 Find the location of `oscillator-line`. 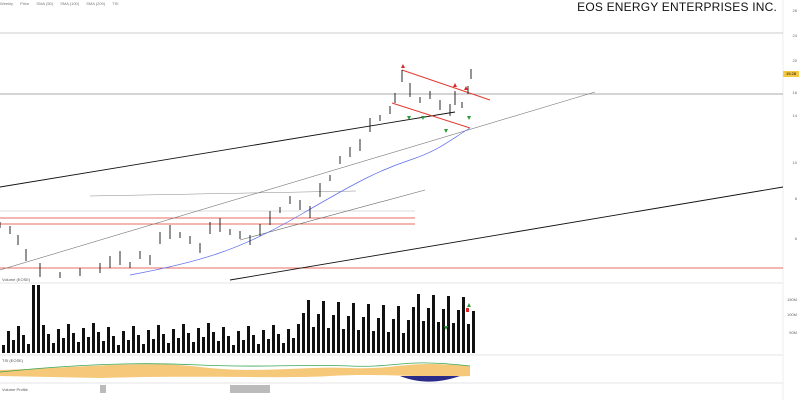

oscillator-line is located at coordinates (235, 367).